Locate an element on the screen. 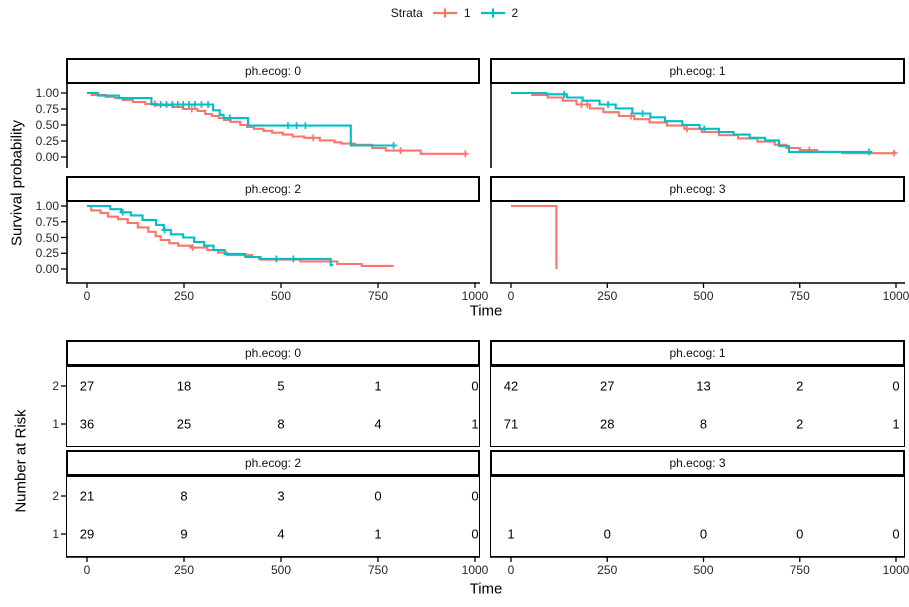 The height and width of the screenshot is (607, 909). risk-strip-3: ph.ecog: 3 is located at coordinates (697, 463).